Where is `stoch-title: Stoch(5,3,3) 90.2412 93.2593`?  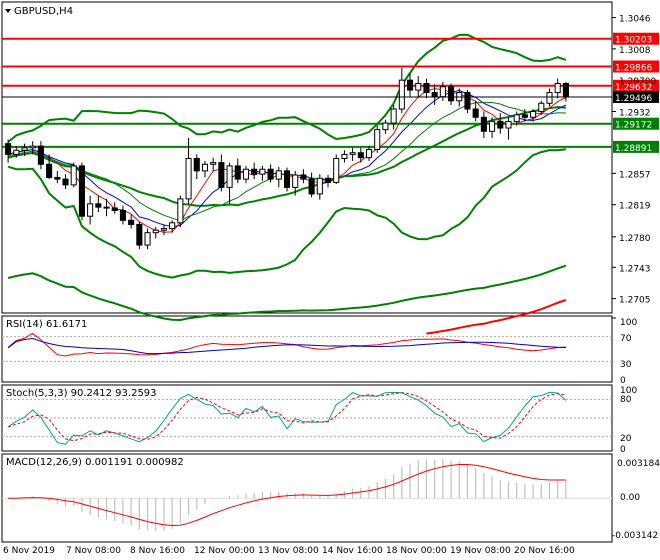 stoch-title: Stoch(5,3,3) 90.2412 93.2593 is located at coordinates (81, 393).